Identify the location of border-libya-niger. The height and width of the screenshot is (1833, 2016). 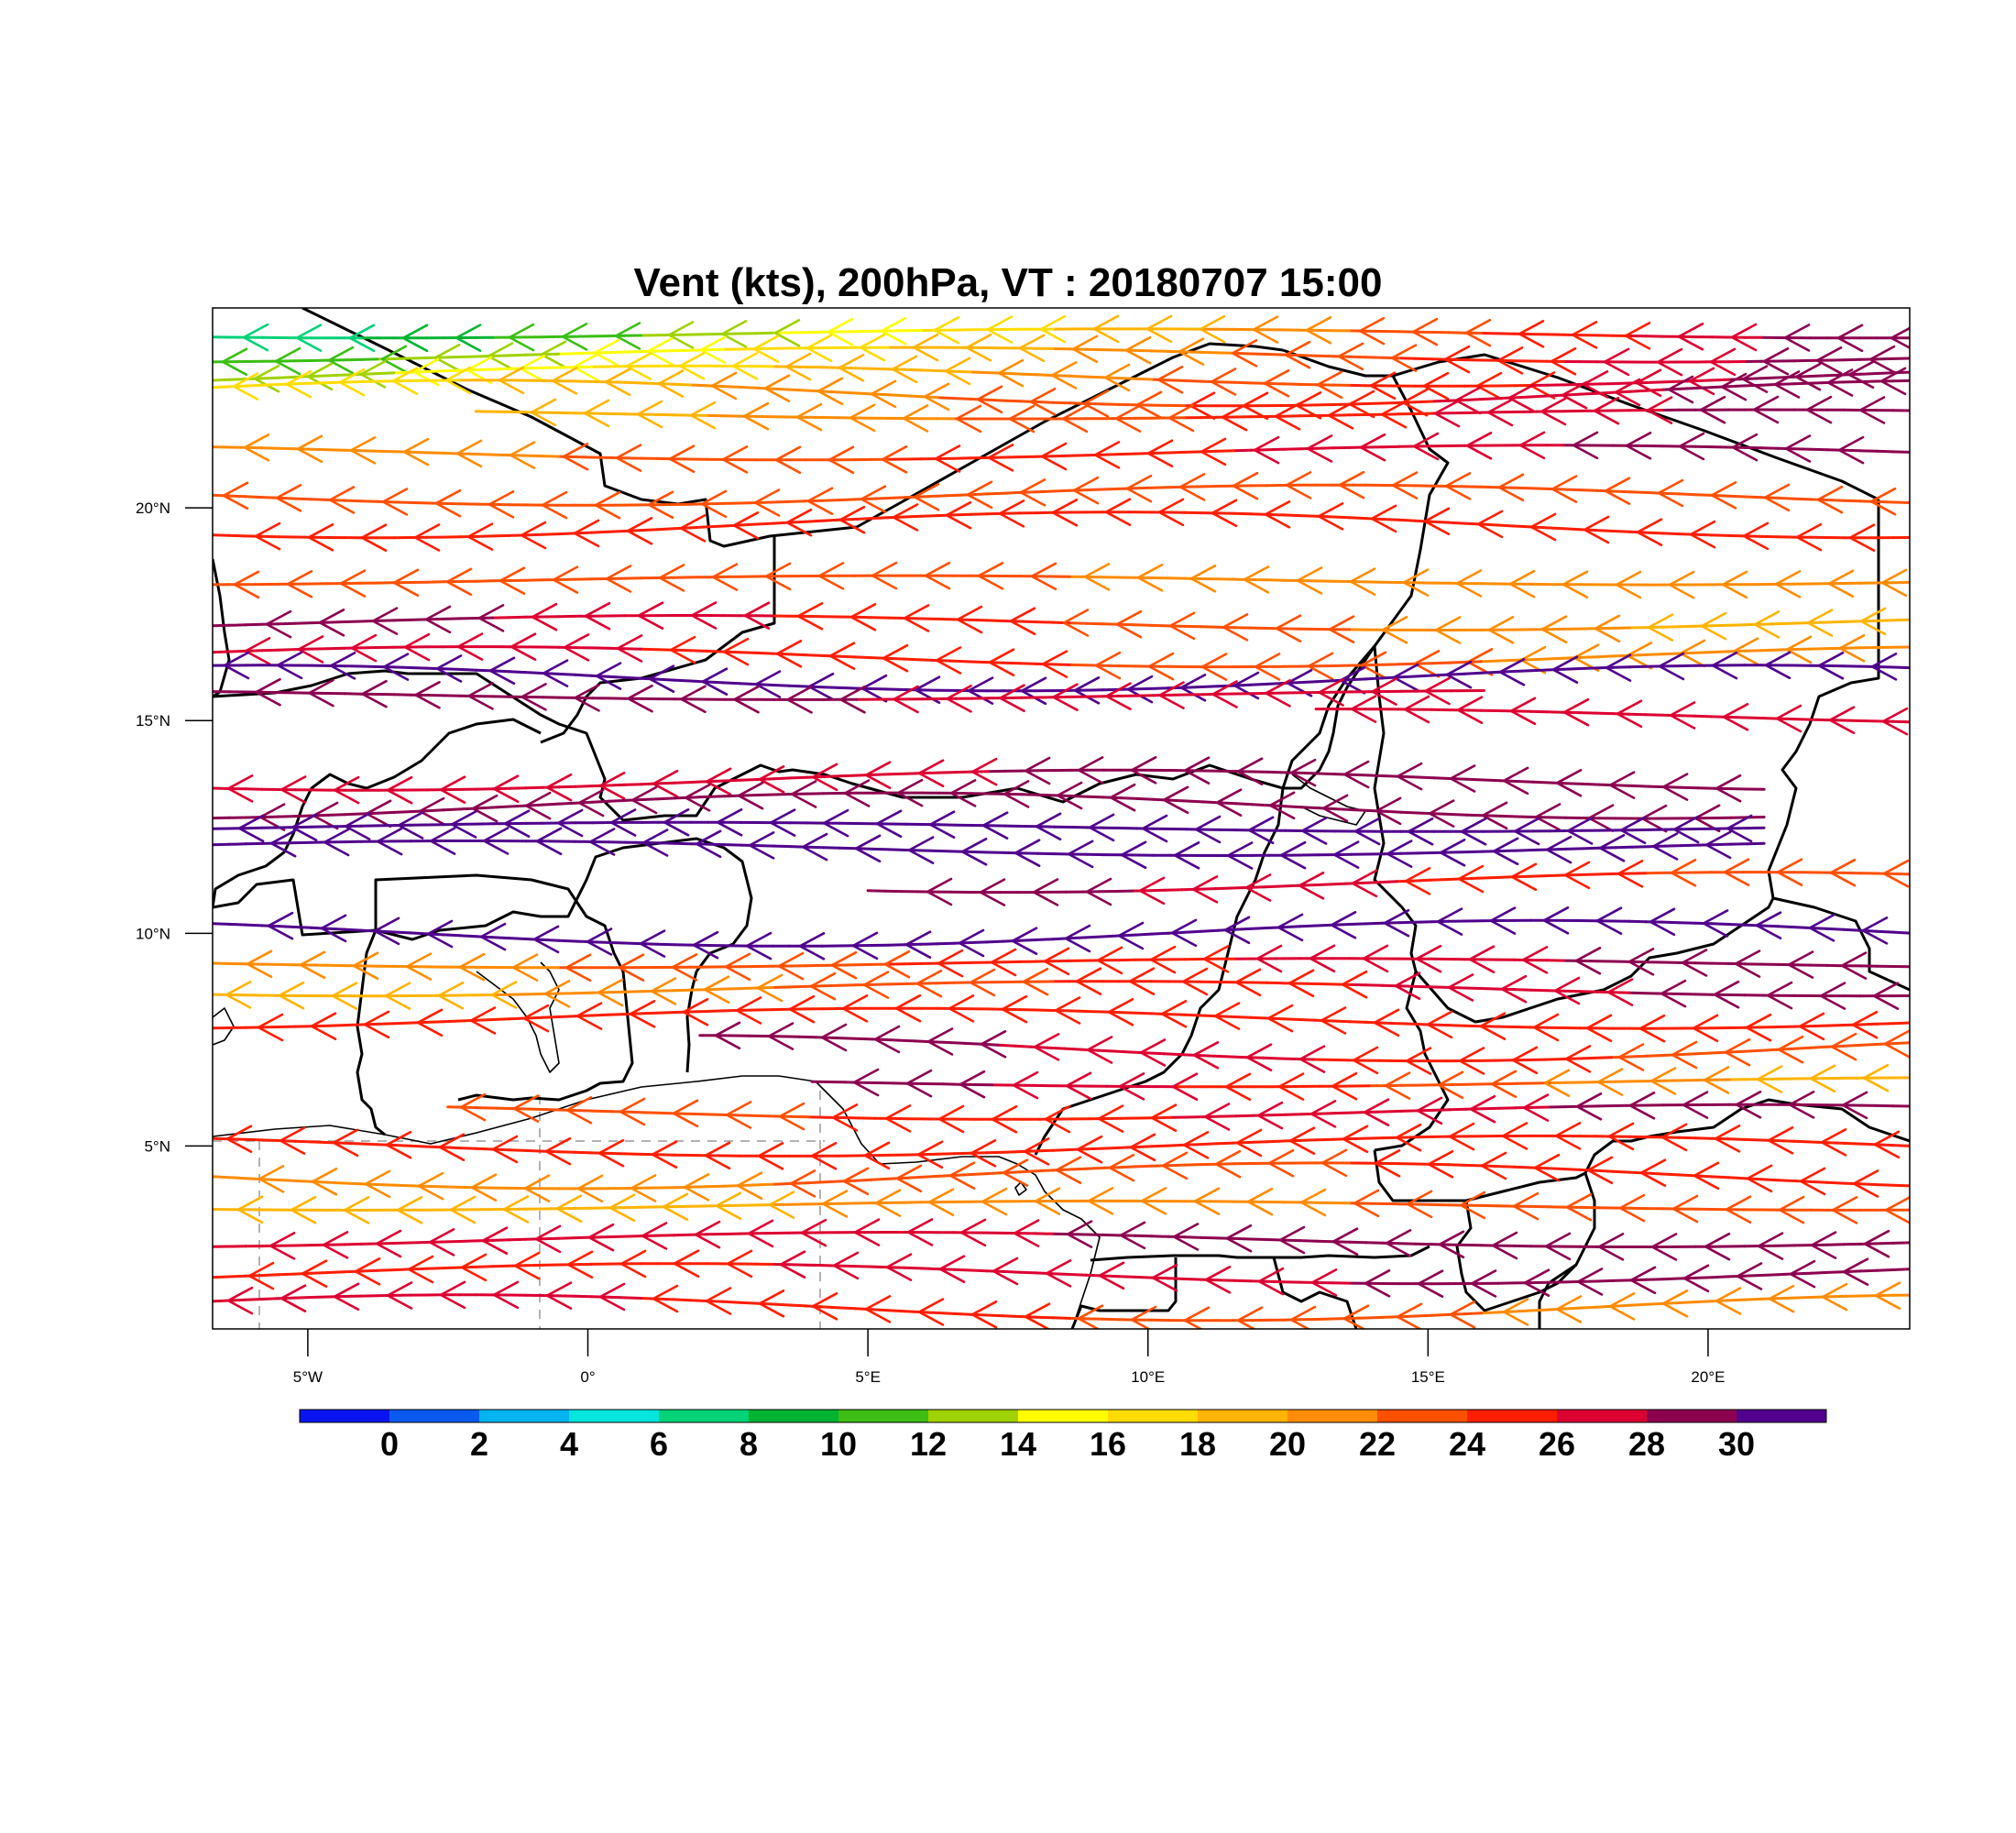
(1366, 497).